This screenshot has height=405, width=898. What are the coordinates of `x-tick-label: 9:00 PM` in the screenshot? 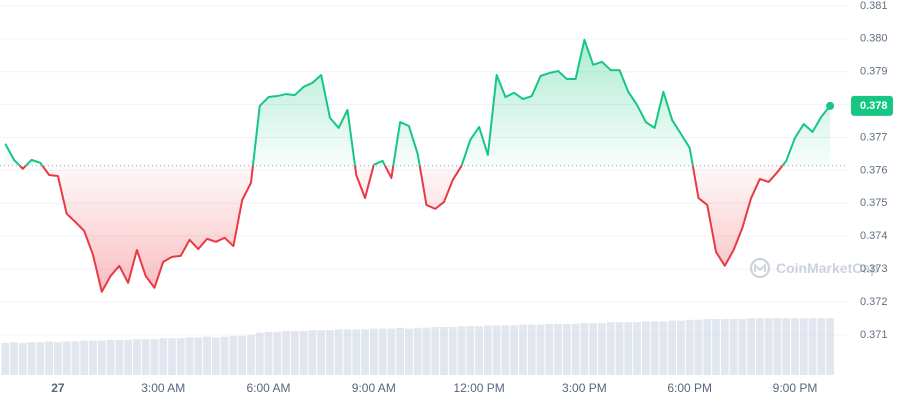 It's located at (795, 388).